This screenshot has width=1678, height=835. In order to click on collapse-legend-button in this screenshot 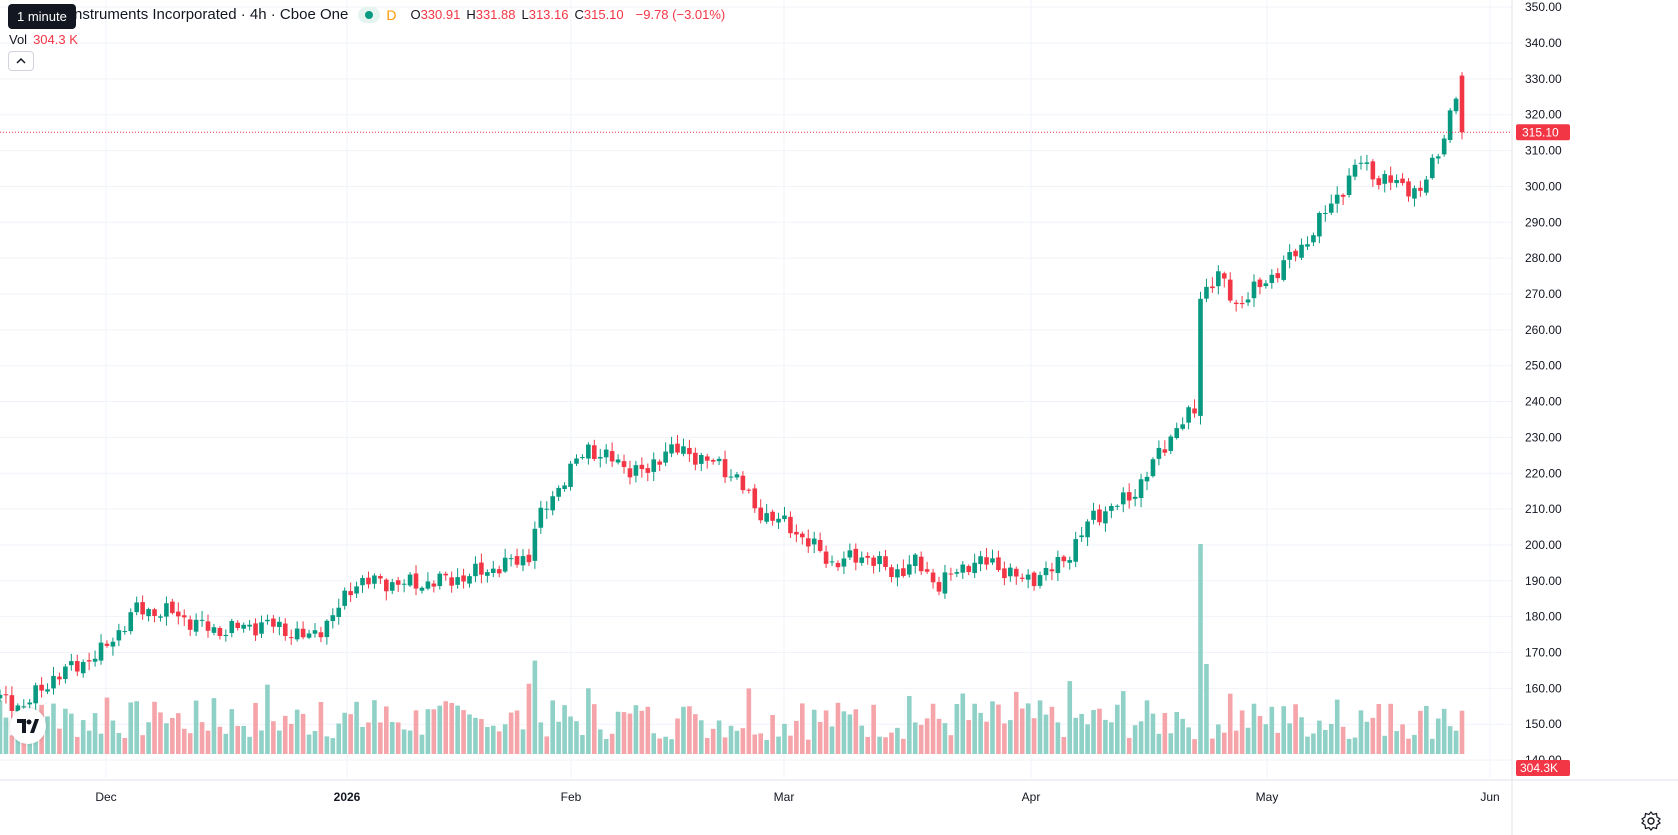, I will do `click(21, 61)`.